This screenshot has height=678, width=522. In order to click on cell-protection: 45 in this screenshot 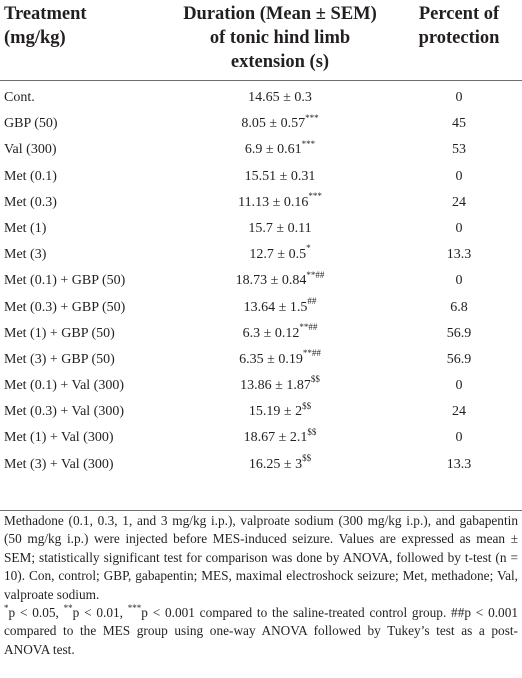, I will do `click(459, 124)`.